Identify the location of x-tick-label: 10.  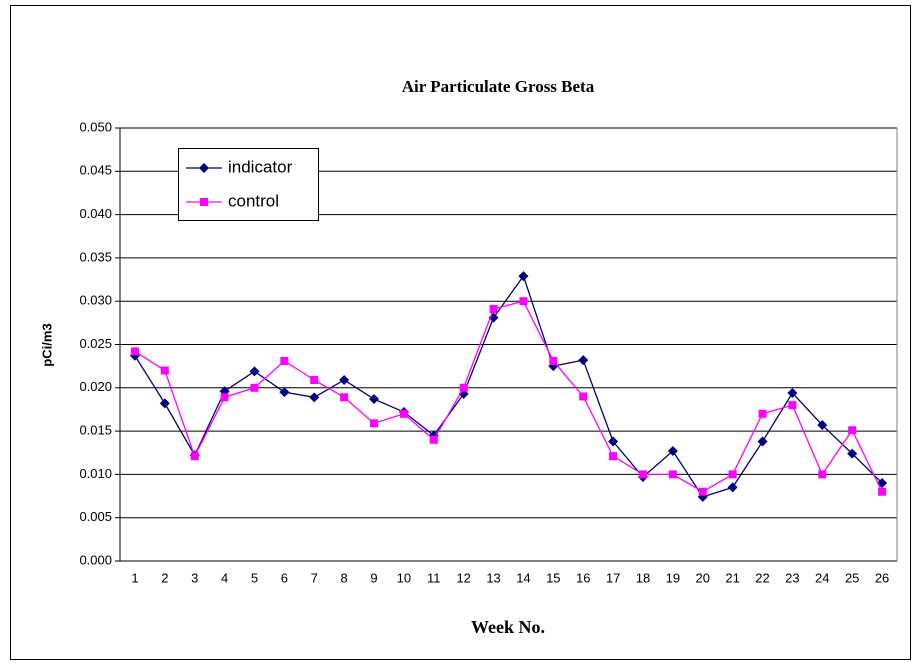
(404, 577).